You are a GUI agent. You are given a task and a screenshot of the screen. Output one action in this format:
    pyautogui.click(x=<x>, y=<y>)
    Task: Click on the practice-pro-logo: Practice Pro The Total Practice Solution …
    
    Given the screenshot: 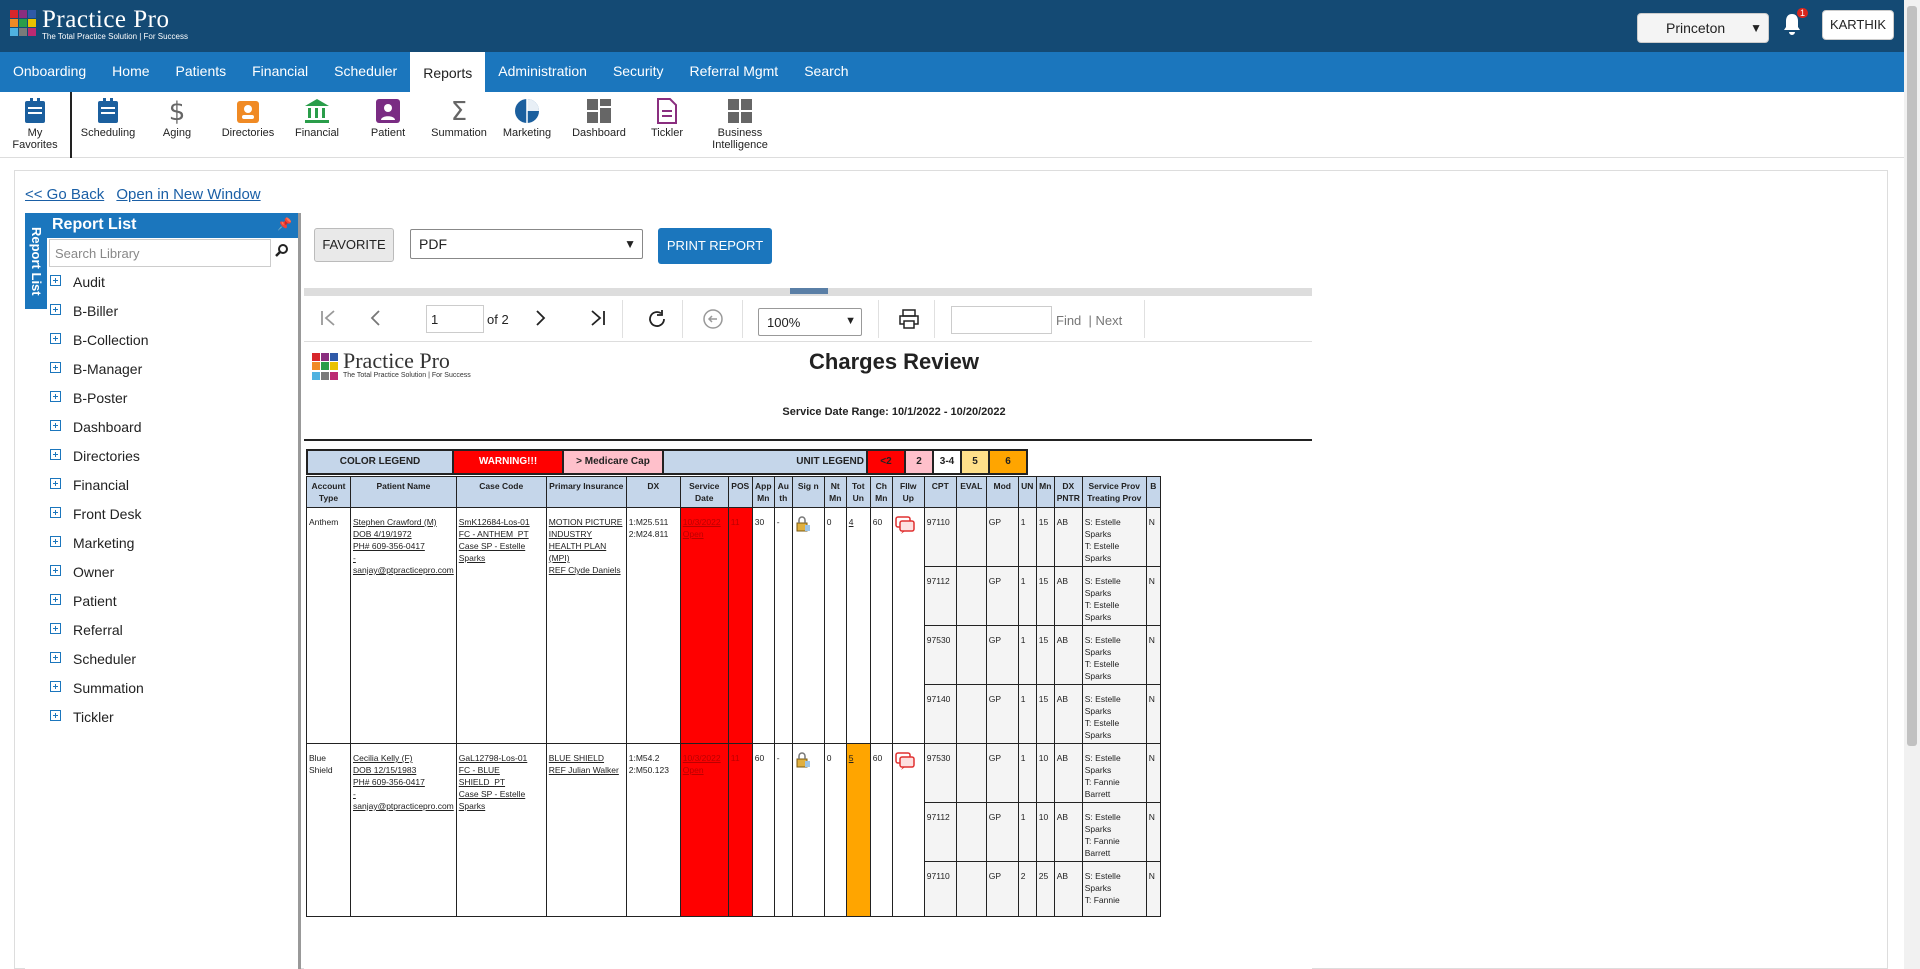 What is the action you would take?
    pyautogui.click(x=99, y=25)
    